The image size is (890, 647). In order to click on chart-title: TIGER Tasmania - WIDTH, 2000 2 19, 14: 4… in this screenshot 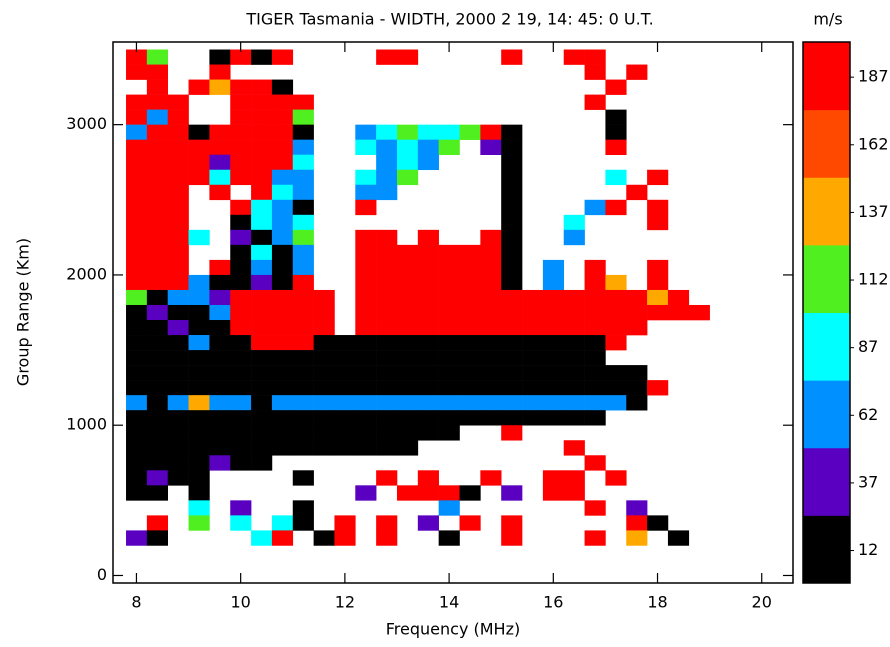, I will do `click(449, 19)`.